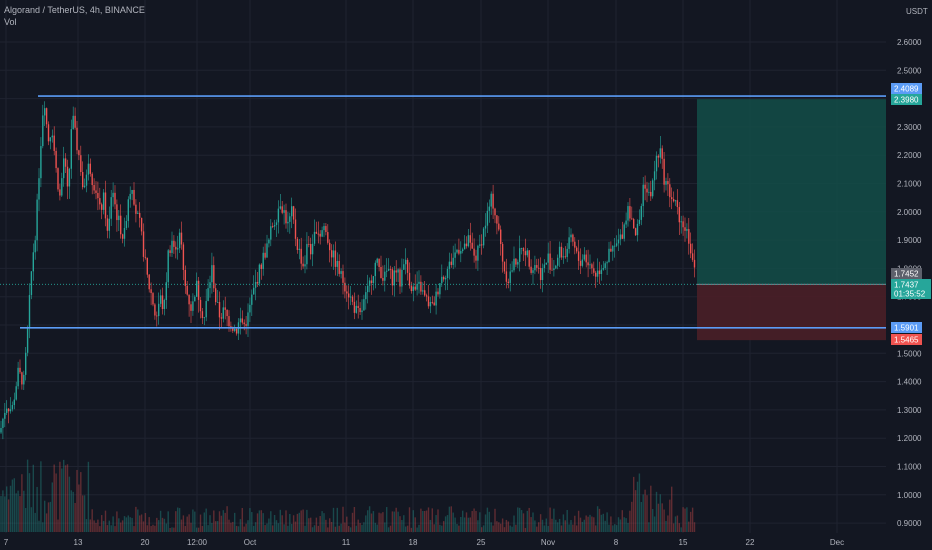 This screenshot has width=932, height=550. Describe the element at coordinates (909, 240) in the screenshot. I see `price-tick-label: 1.9000` at that location.